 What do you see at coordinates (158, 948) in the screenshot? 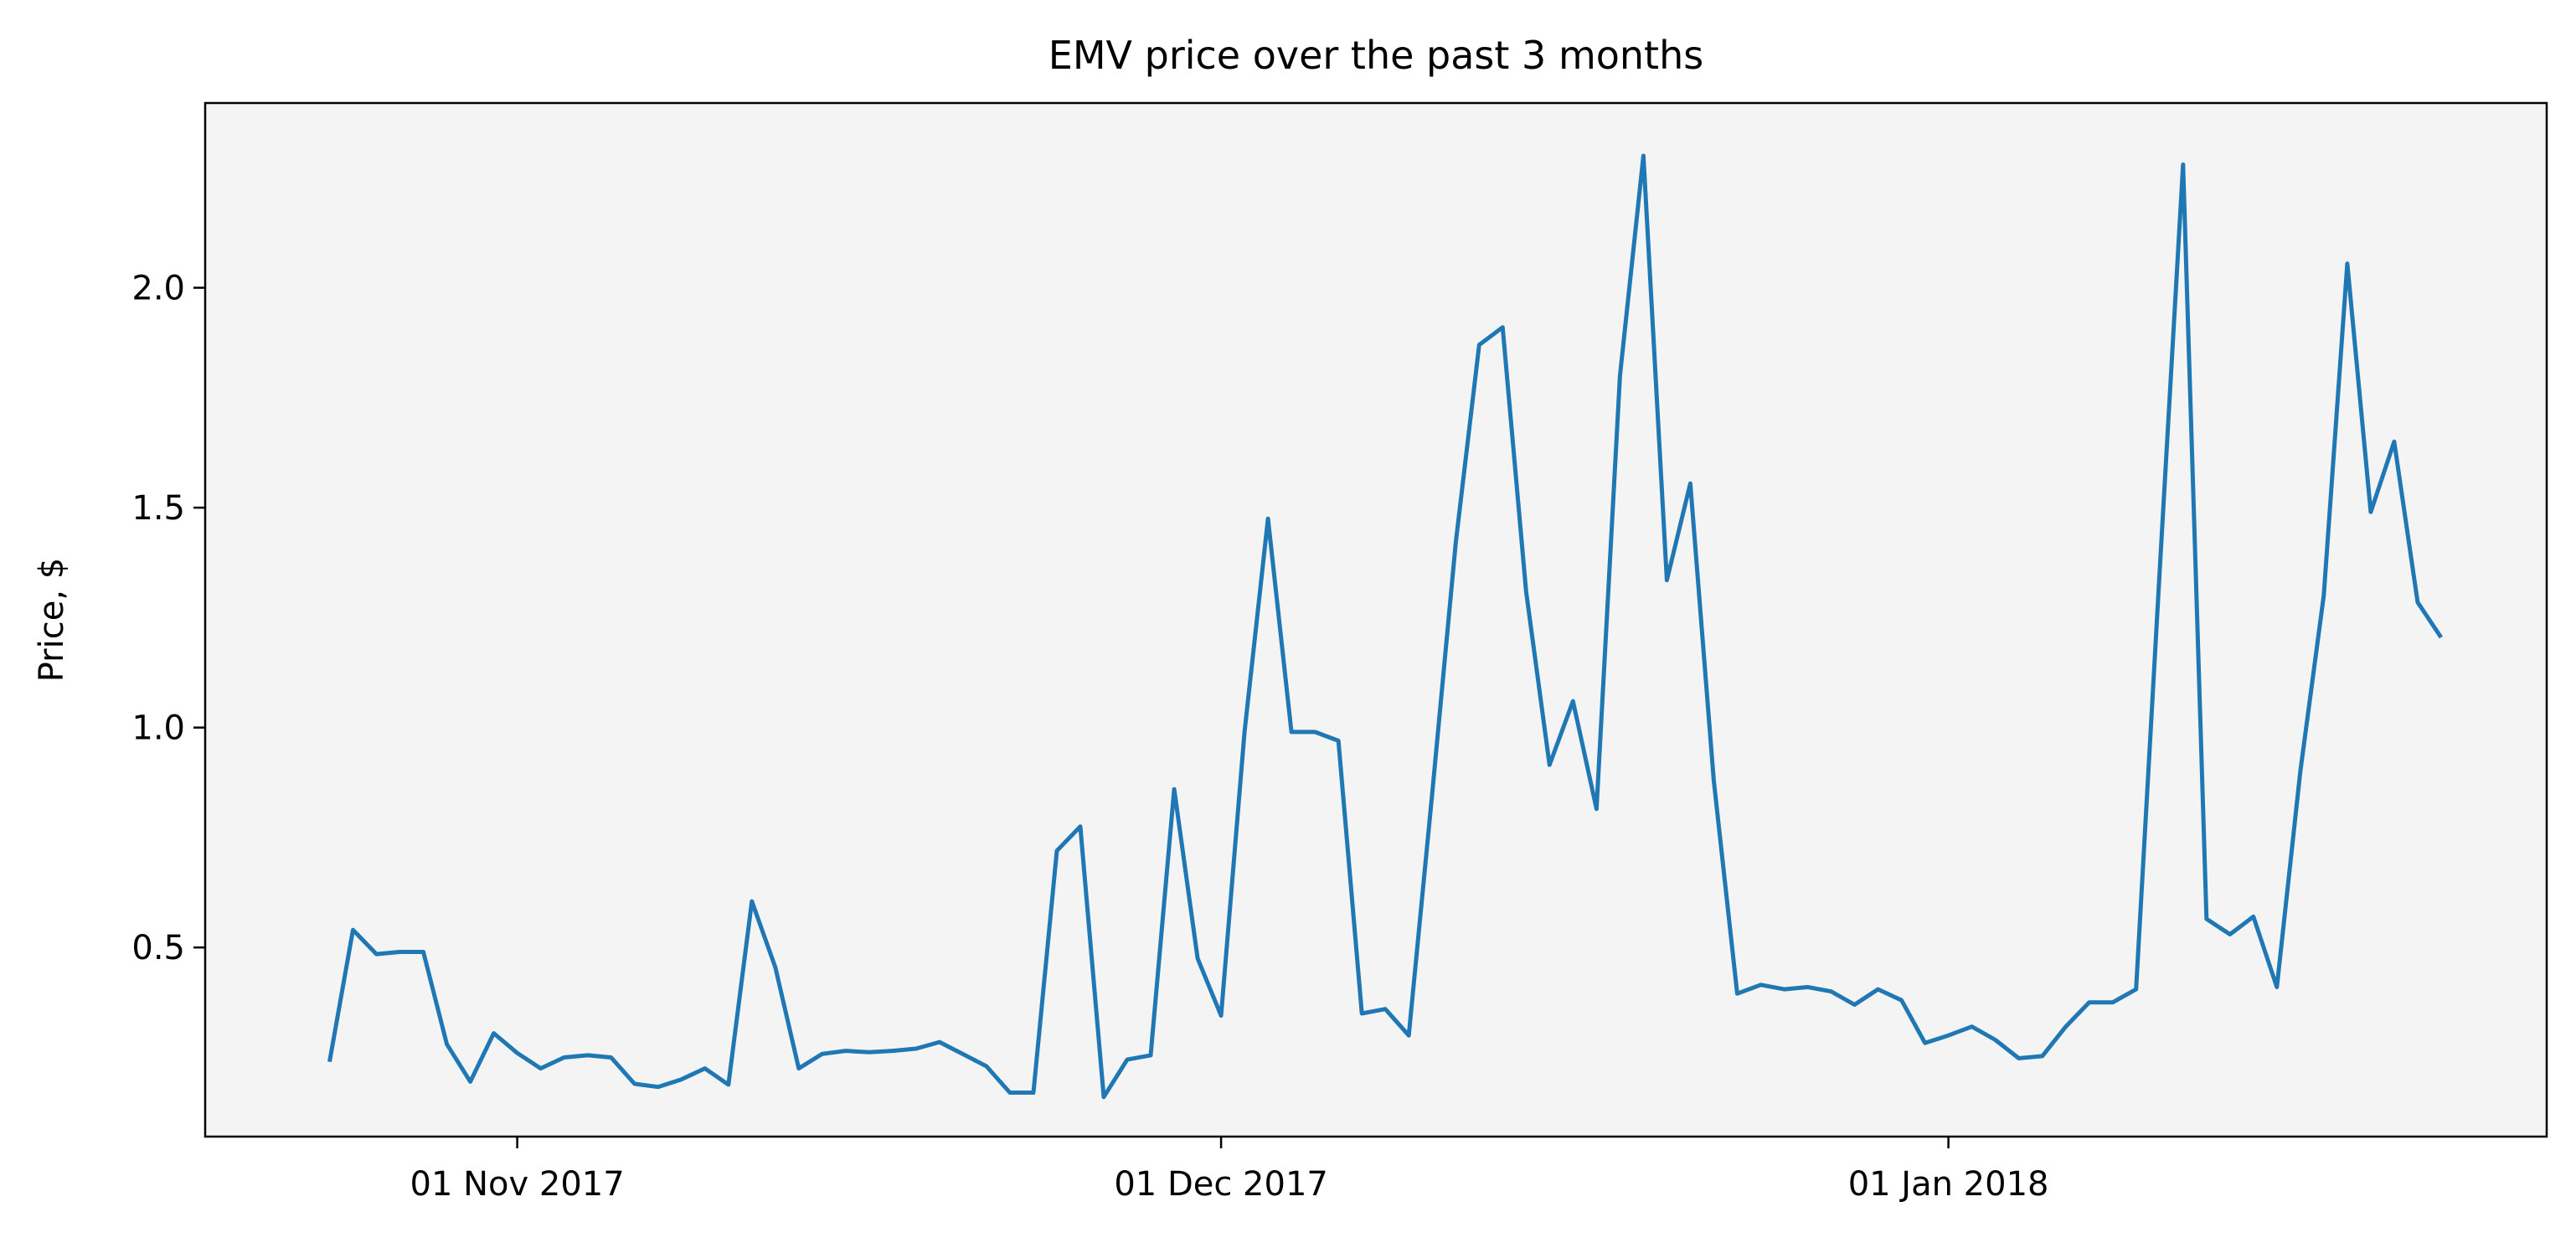
I see `y-tick-label: 0.5` at bounding box center [158, 948].